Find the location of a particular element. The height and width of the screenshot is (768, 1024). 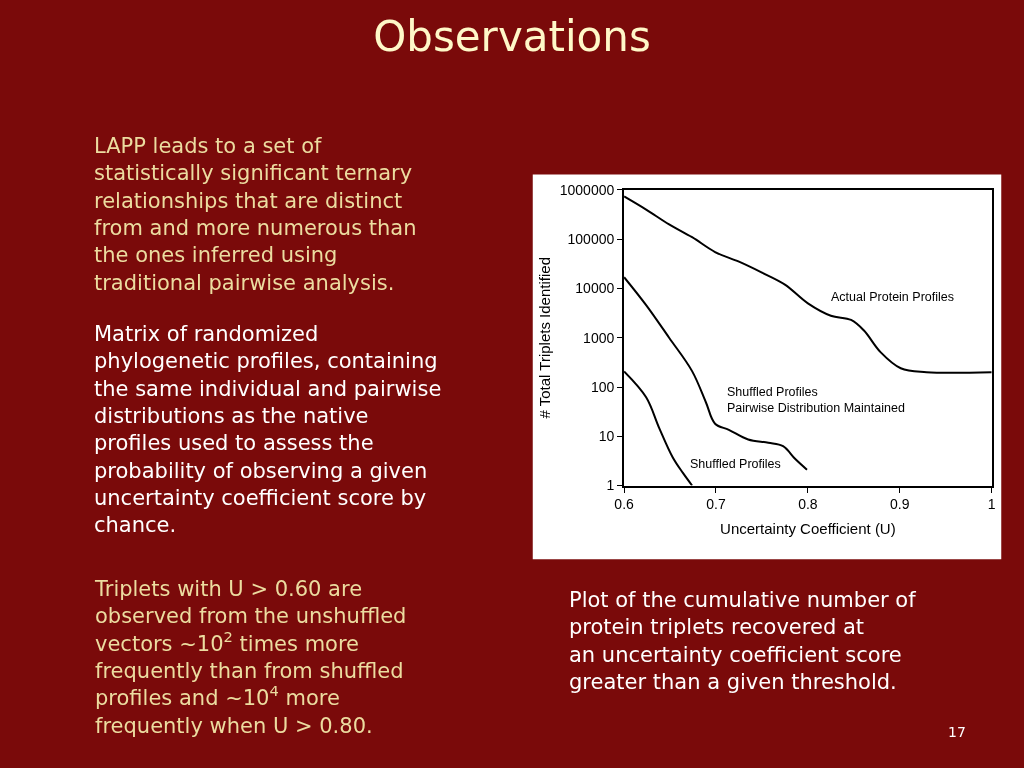

y-tick-label: 1000000 is located at coordinates (587, 189).